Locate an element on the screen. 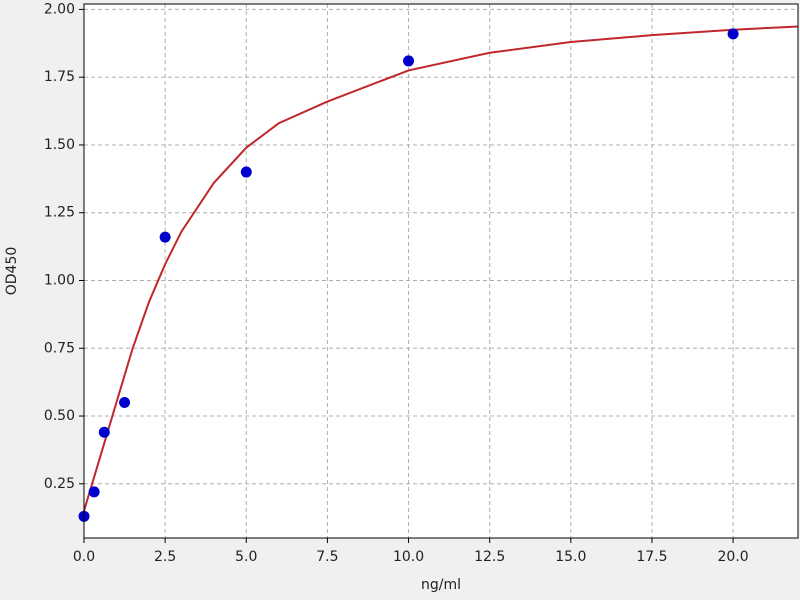  y-tick-label: 2.00 is located at coordinates (59, 9).